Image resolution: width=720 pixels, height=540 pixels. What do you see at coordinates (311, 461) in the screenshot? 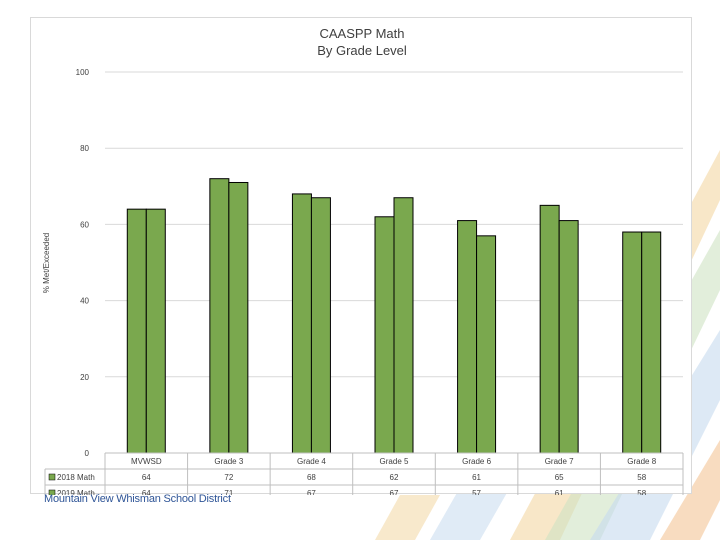
I see `category-label-grade-4: Grade 4` at bounding box center [311, 461].